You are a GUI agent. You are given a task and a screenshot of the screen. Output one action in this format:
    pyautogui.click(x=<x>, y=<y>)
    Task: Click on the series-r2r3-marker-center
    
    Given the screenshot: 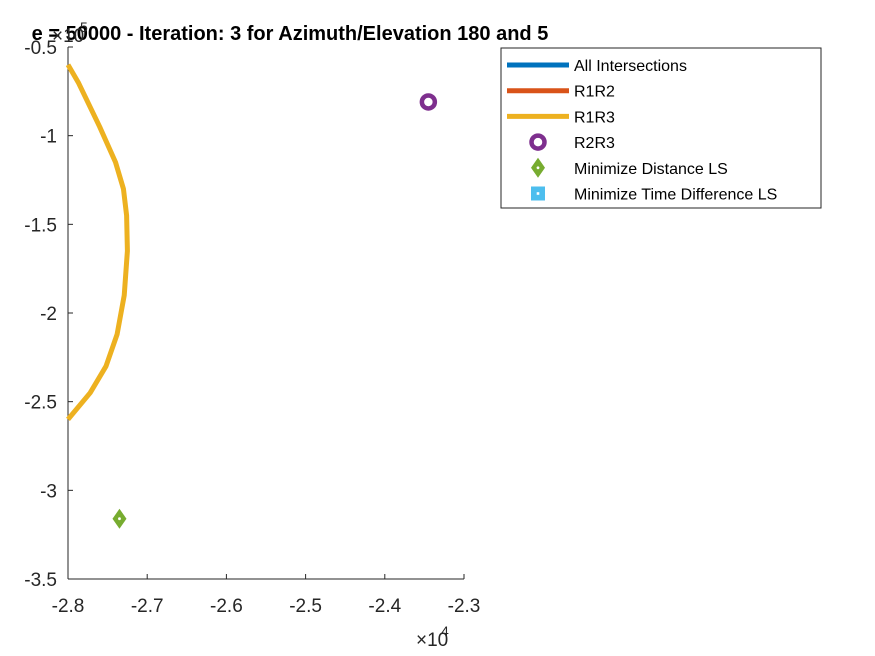 What is the action you would take?
    pyautogui.click(x=428, y=102)
    